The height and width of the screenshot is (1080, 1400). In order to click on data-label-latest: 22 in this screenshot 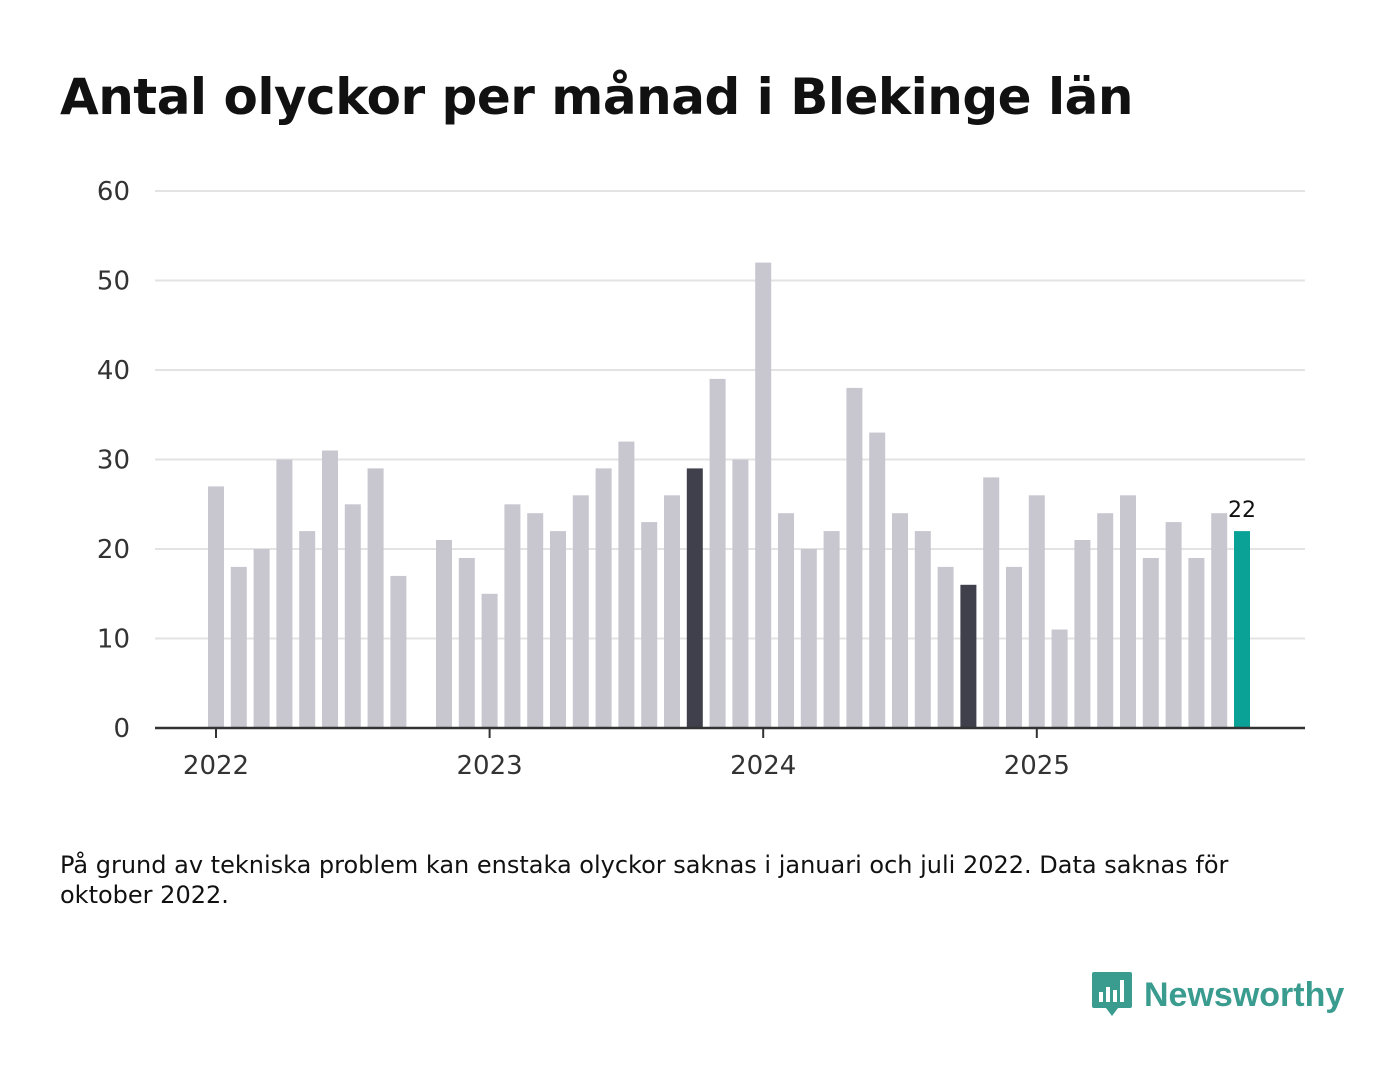, I will do `click(1242, 510)`.